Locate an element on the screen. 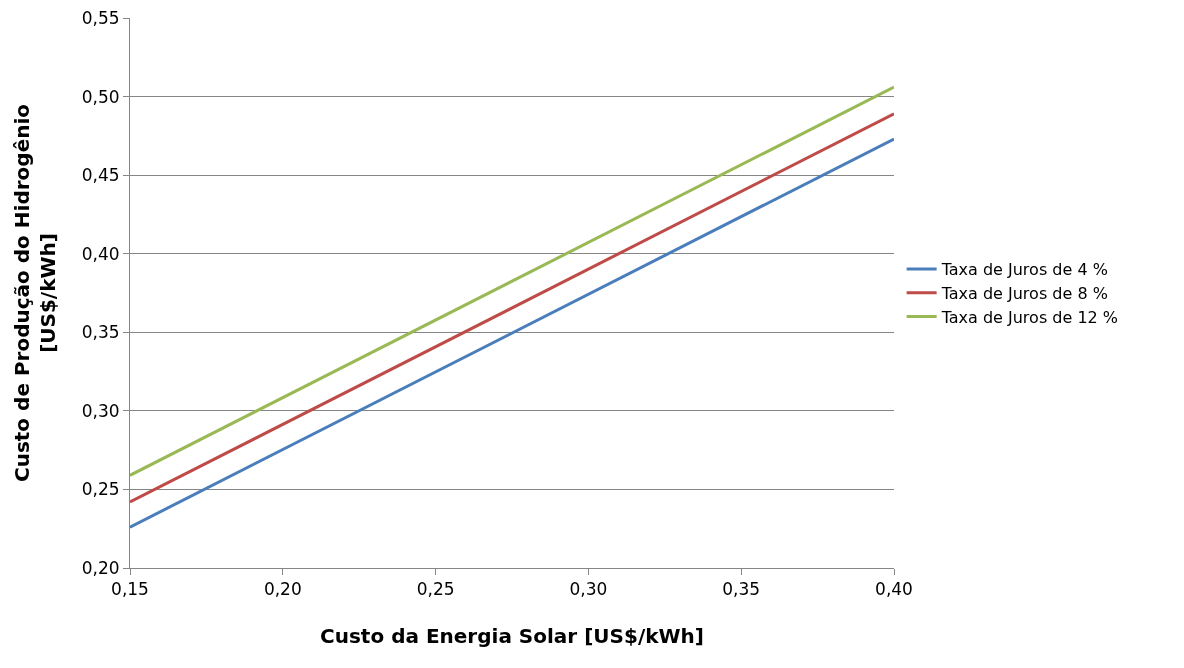 Image resolution: width=1184 pixels, height=668 pixels. legend-label: Taxa de Juros de 8 % is located at coordinates (1024, 293).